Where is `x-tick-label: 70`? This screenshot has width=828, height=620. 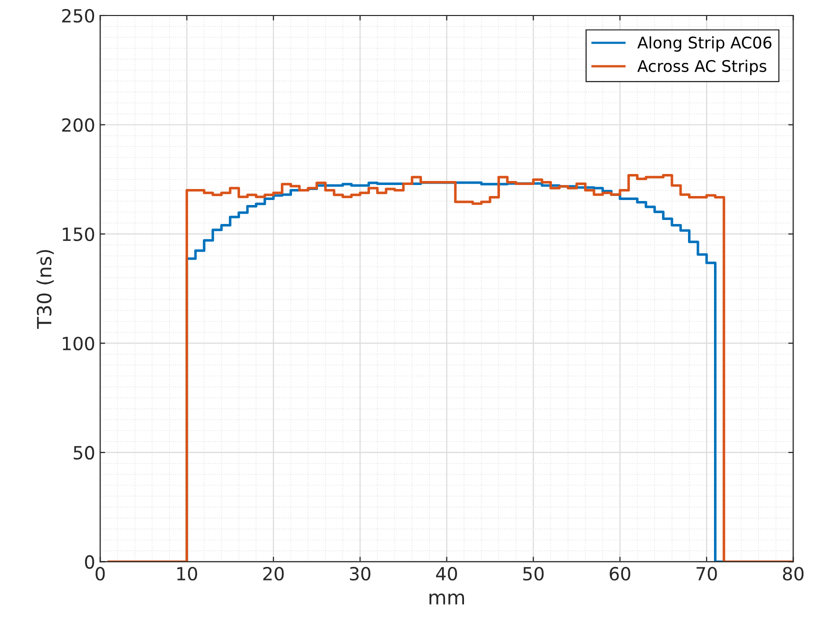
x-tick-label: 70 is located at coordinates (706, 573).